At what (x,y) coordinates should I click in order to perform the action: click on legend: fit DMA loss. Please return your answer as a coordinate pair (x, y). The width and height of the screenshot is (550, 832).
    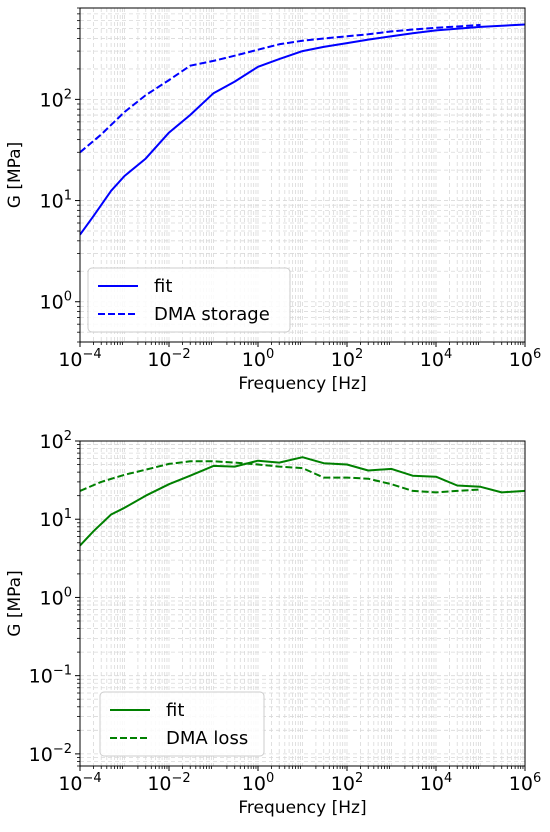
    Looking at the image, I should click on (182, 724).